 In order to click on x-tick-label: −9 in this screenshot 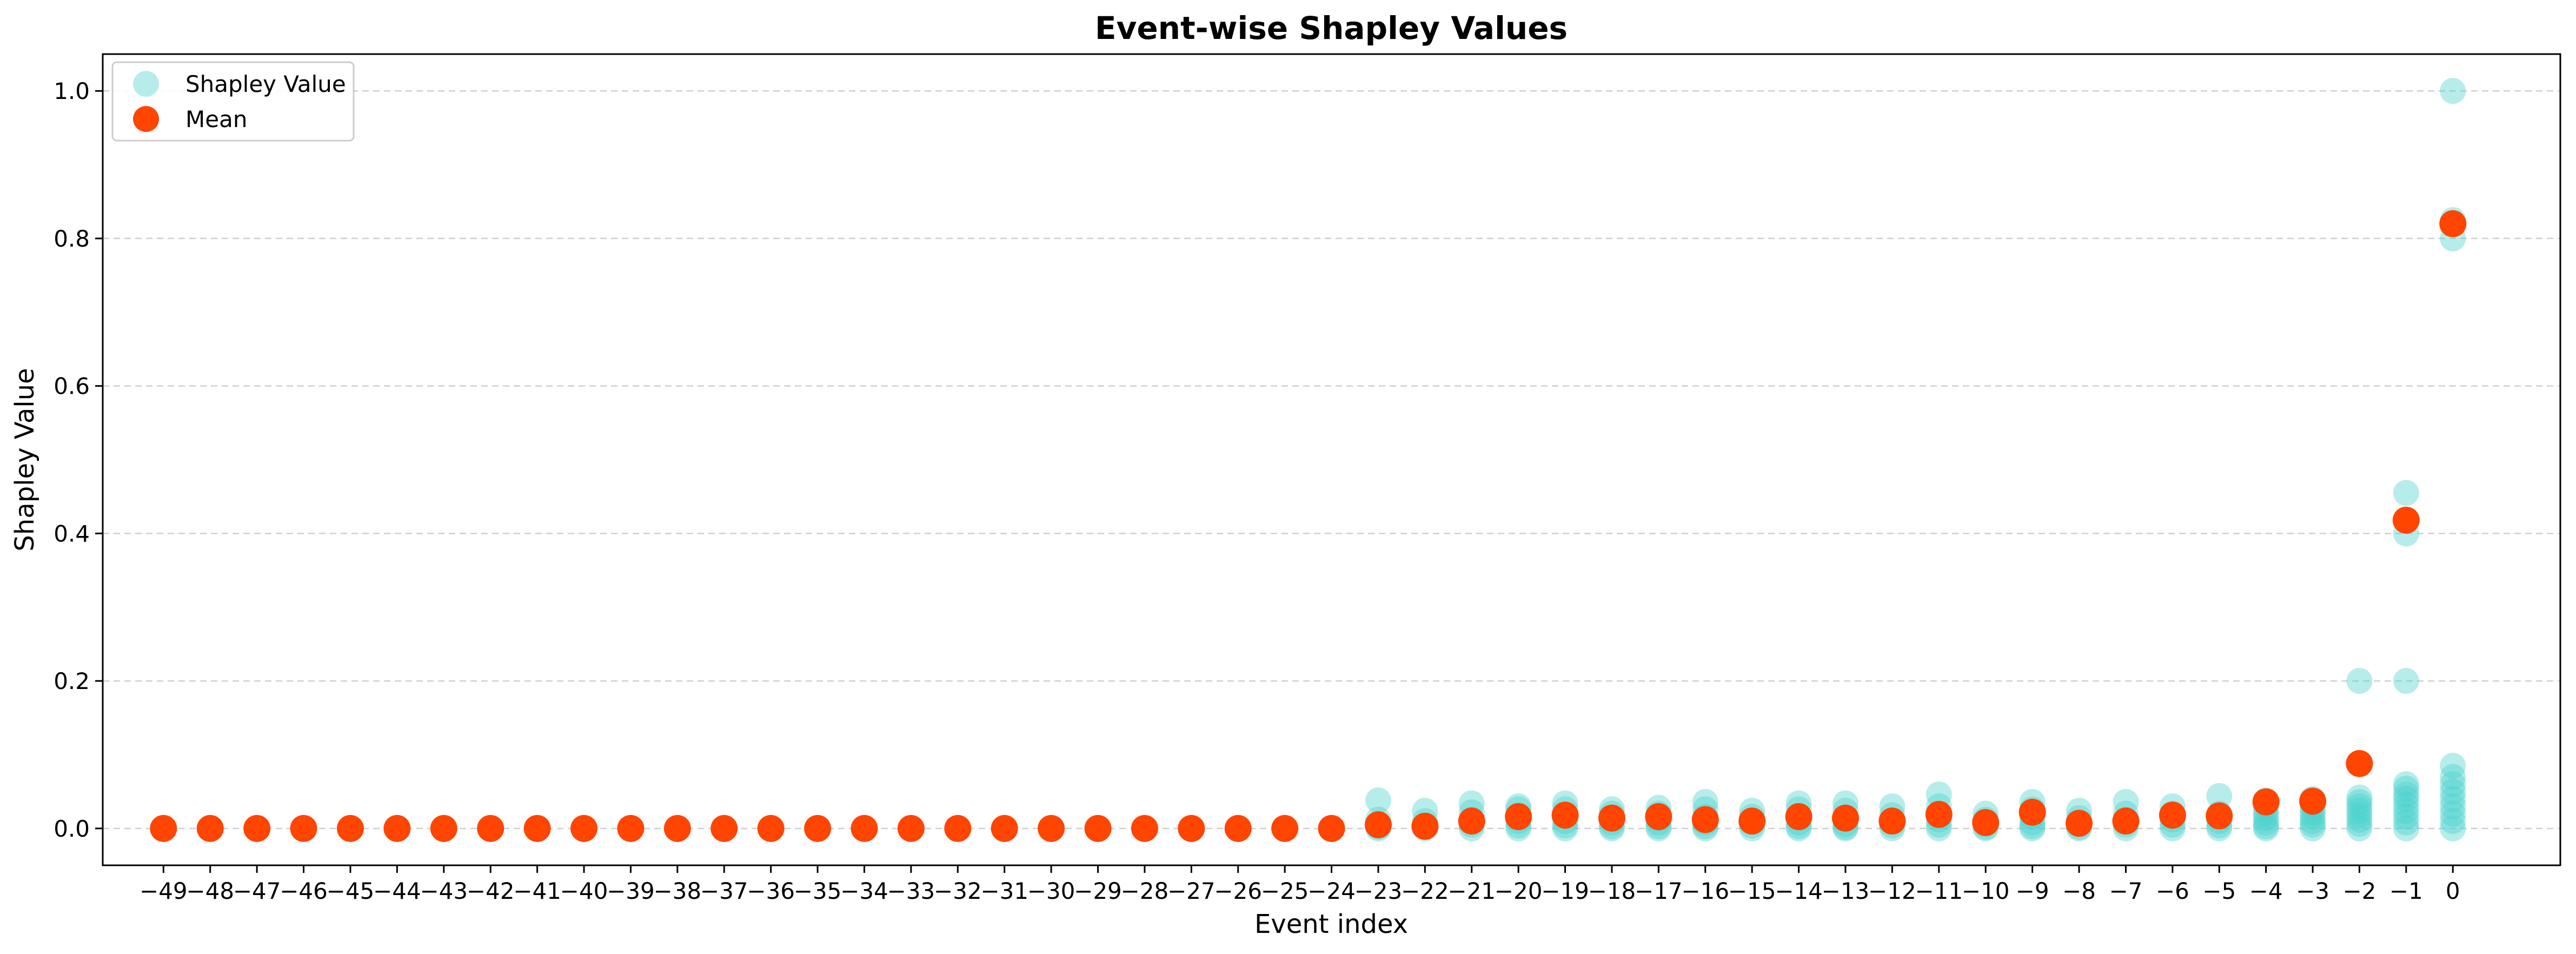, I will do `click(2032, 891)`.